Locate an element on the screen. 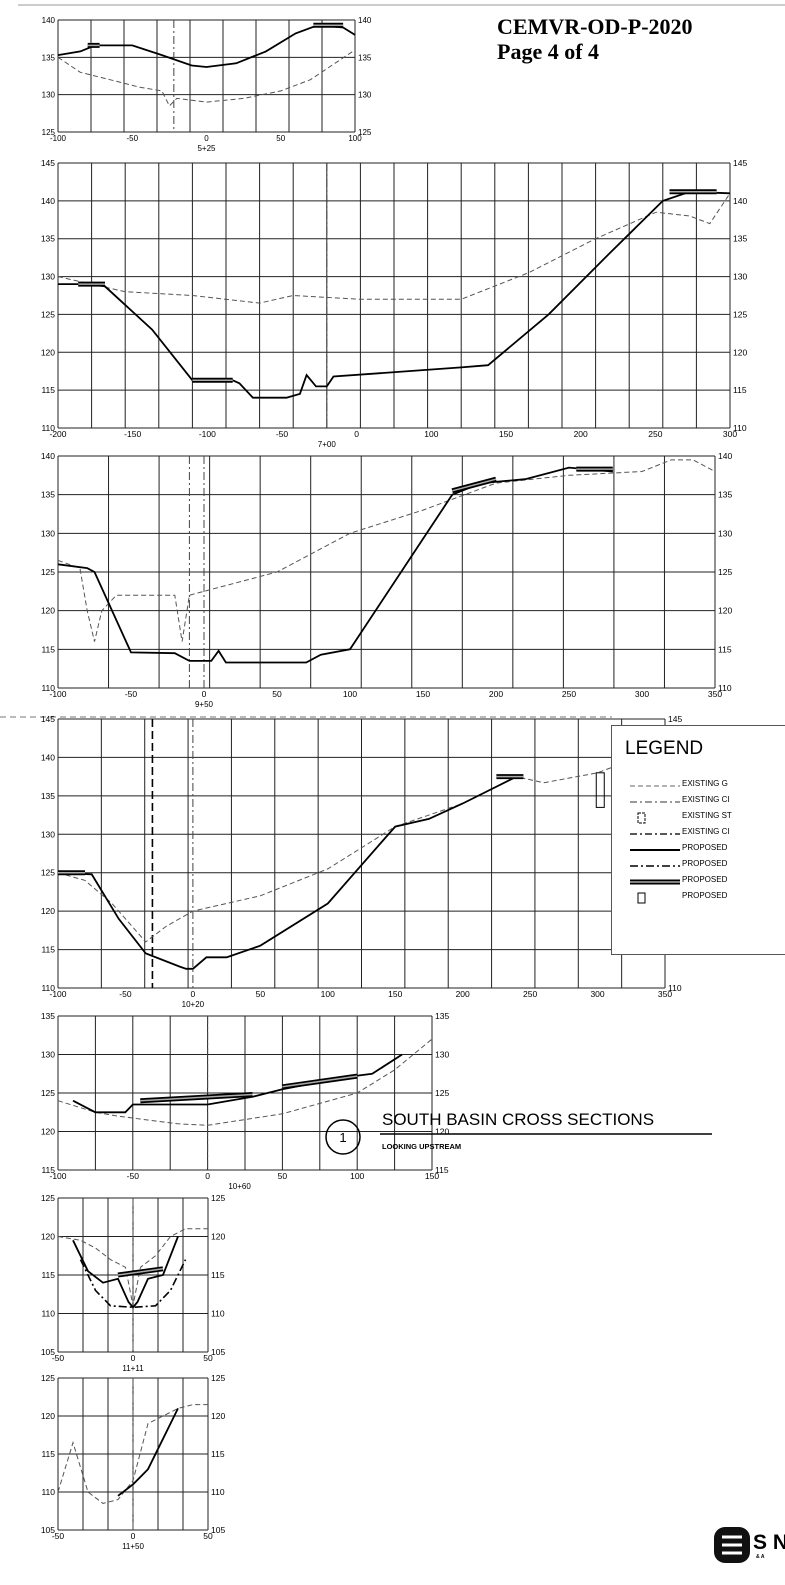 The height and width of the screenshot is (1585, 785). legend-label: EXISTING ST is located at coordinates (707, 815).